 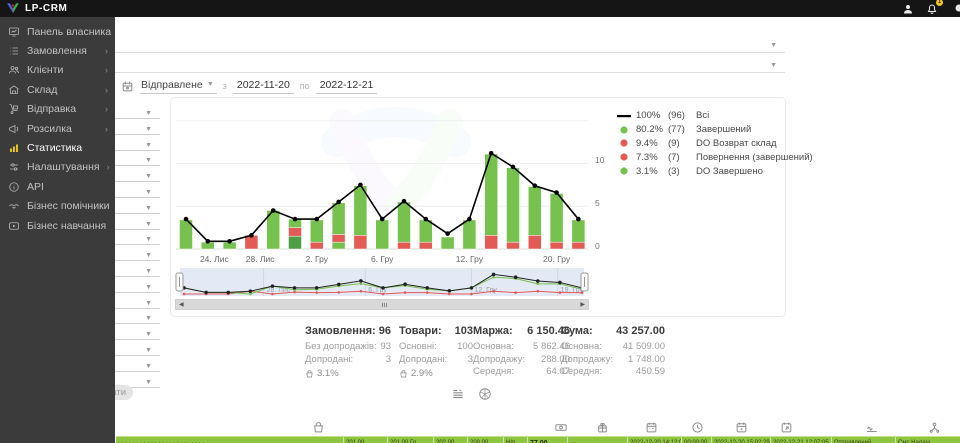 What do you see at coordinates (934, 7) in the screenshot?
I see `notifications-bell-icon: 1` at bounding box center [934, 7].